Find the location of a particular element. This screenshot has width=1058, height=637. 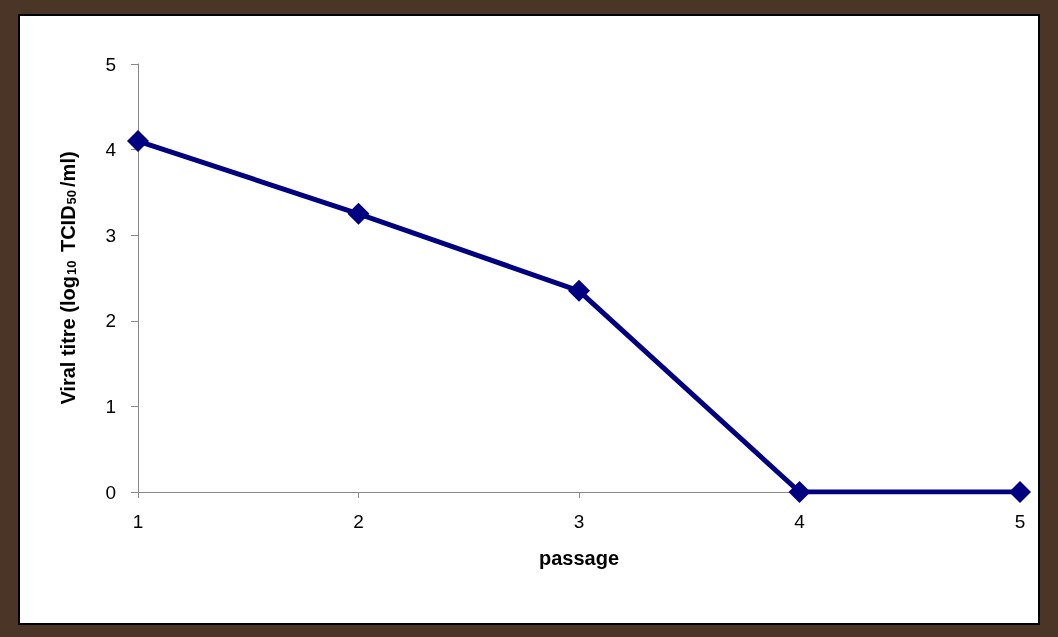

x-tick-label: 1 is located at coordinates (138, 521).